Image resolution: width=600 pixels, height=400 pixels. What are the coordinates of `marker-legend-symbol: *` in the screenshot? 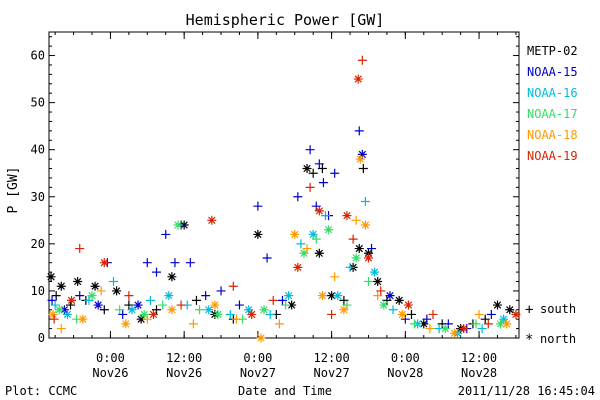 It's located at (529, 340).